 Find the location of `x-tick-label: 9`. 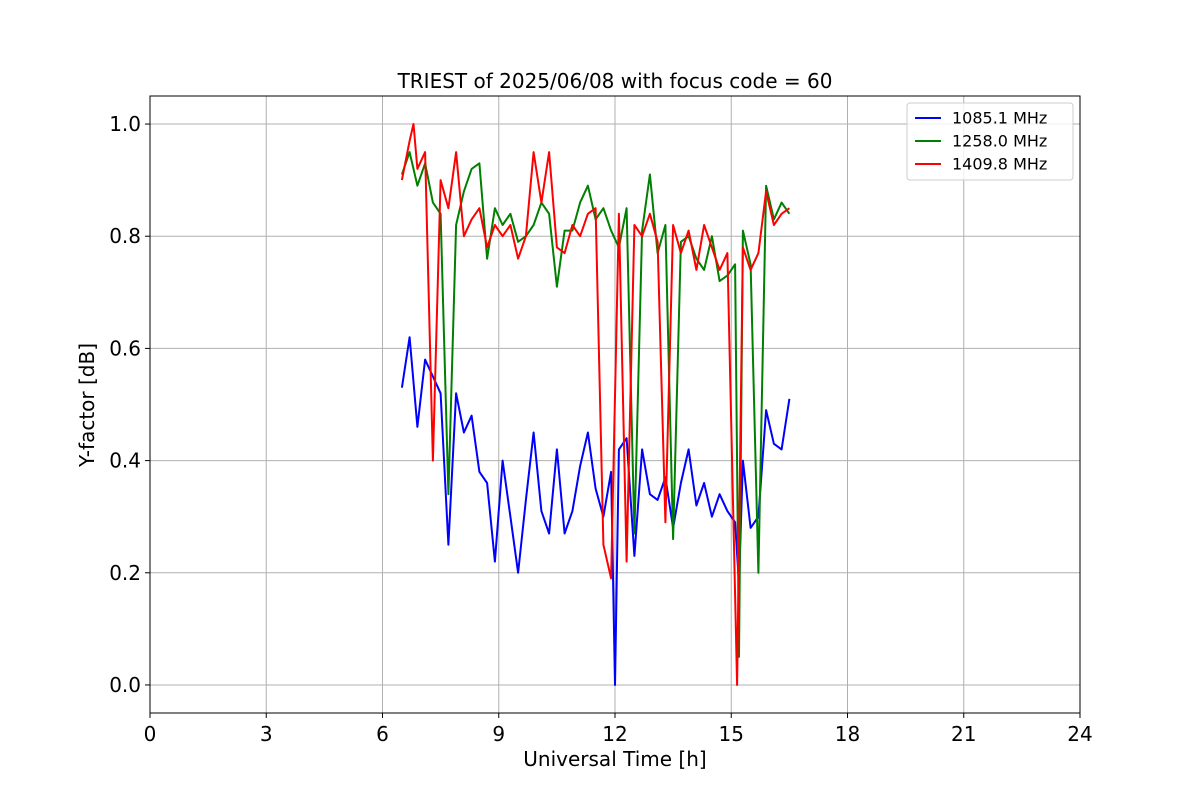

x-tick-label: 9 is located at coordinates (498, 734).